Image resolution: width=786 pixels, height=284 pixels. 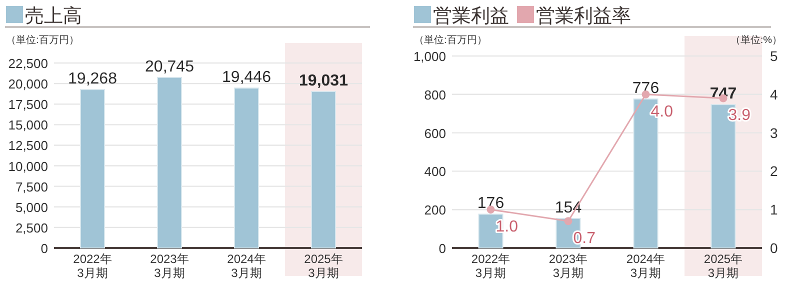 I want to click on y2-tick-label: 3, so click(x=774, y=132).